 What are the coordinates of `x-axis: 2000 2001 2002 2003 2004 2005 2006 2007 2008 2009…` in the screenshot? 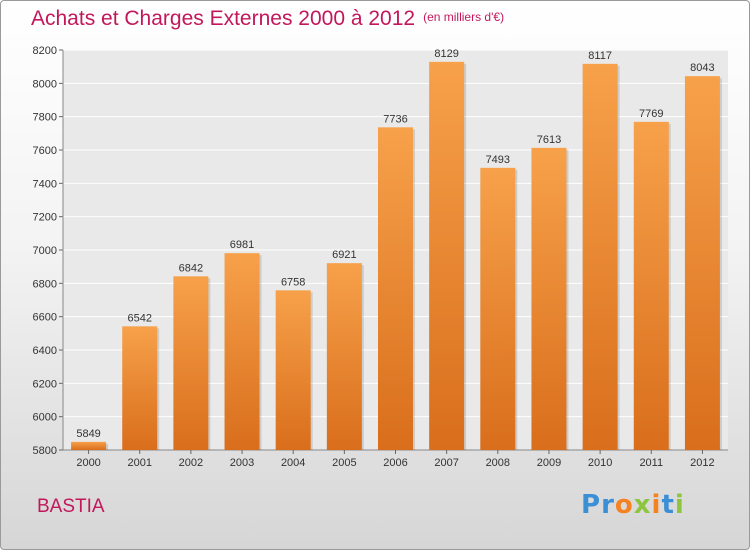 It's located at (395, 459).